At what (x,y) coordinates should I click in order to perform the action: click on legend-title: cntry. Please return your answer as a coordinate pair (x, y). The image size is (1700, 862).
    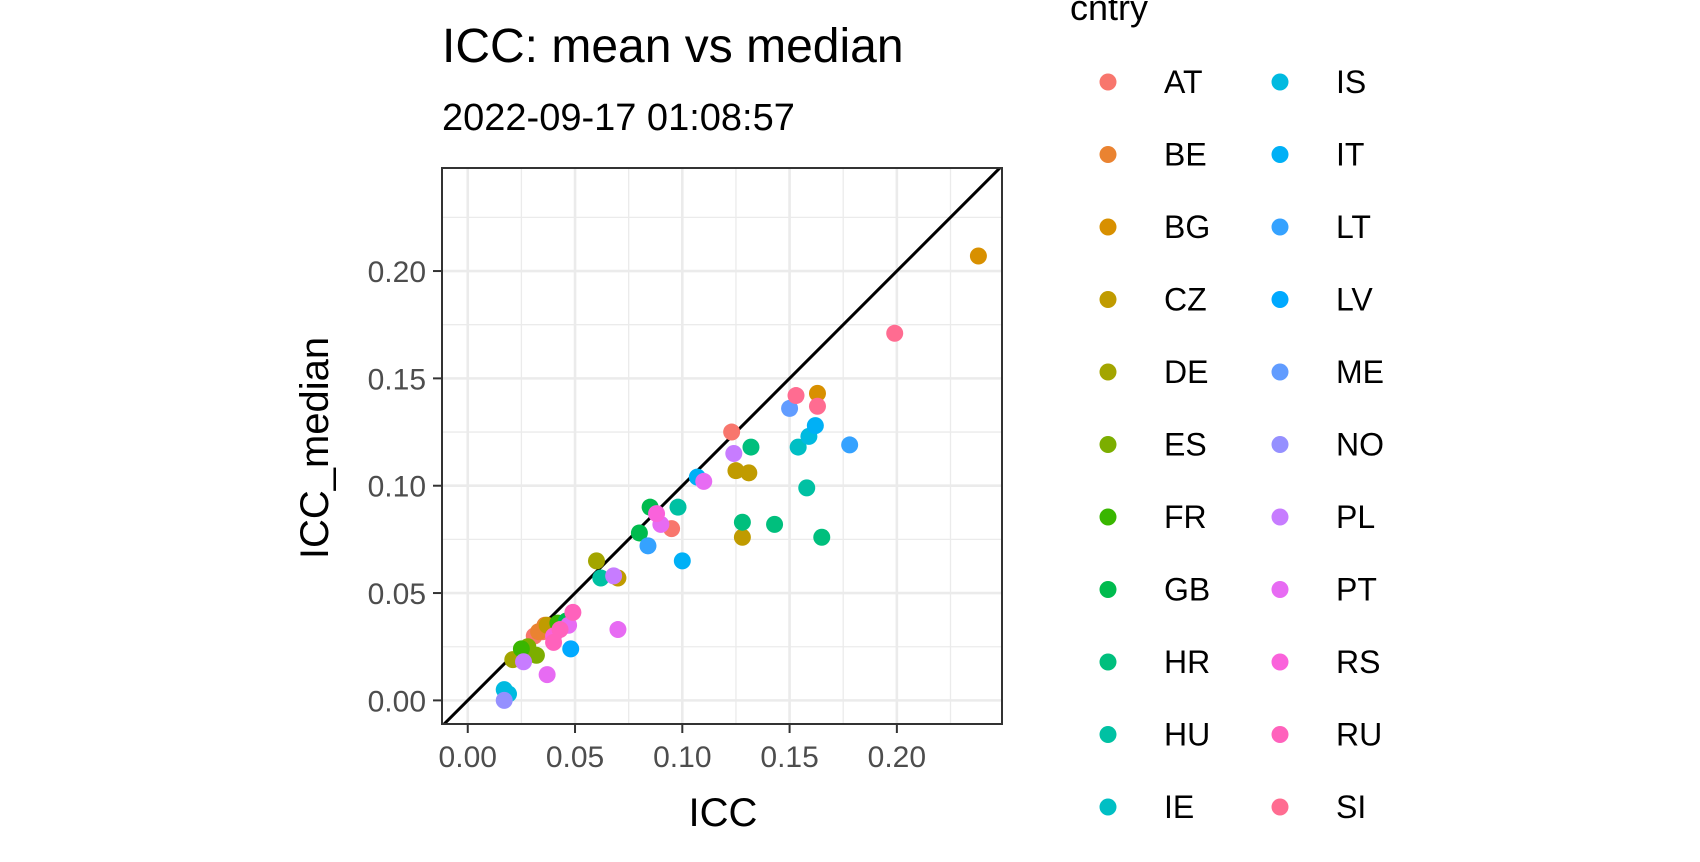
    Looking at the image, I should click on (1109, 14).